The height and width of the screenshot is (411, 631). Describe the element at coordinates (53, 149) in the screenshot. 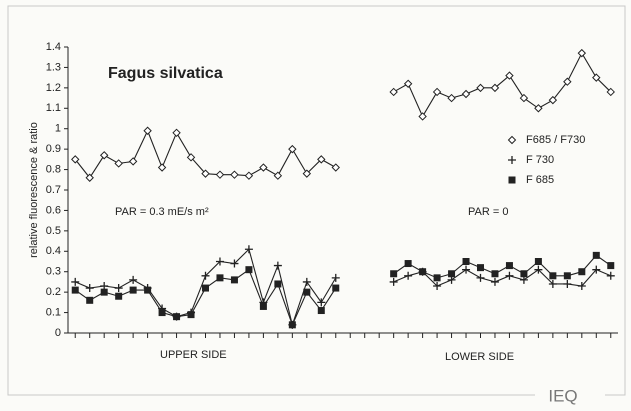

I see `y-tick-label: 0.9` at that location.